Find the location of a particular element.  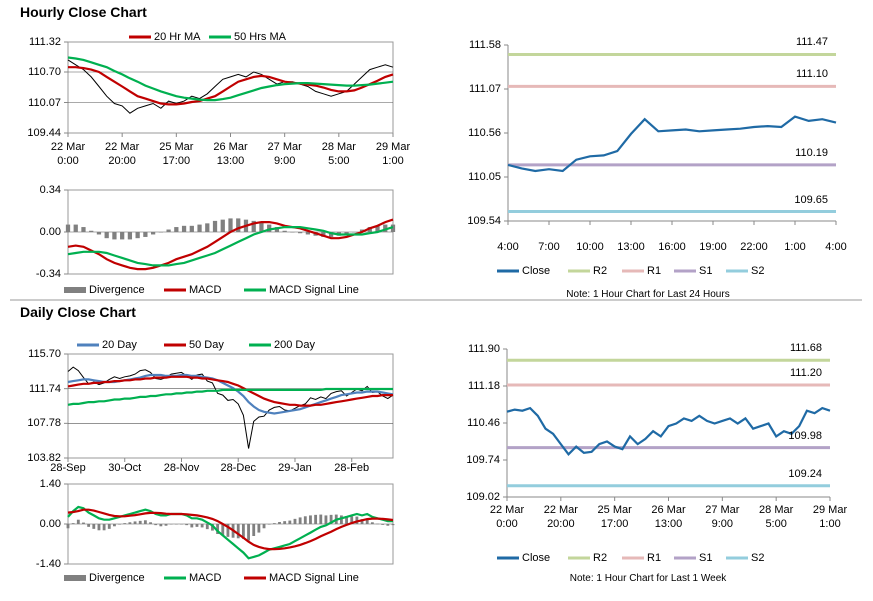

legend-label: MACD Signal Line is located at coordinates (314, 290).